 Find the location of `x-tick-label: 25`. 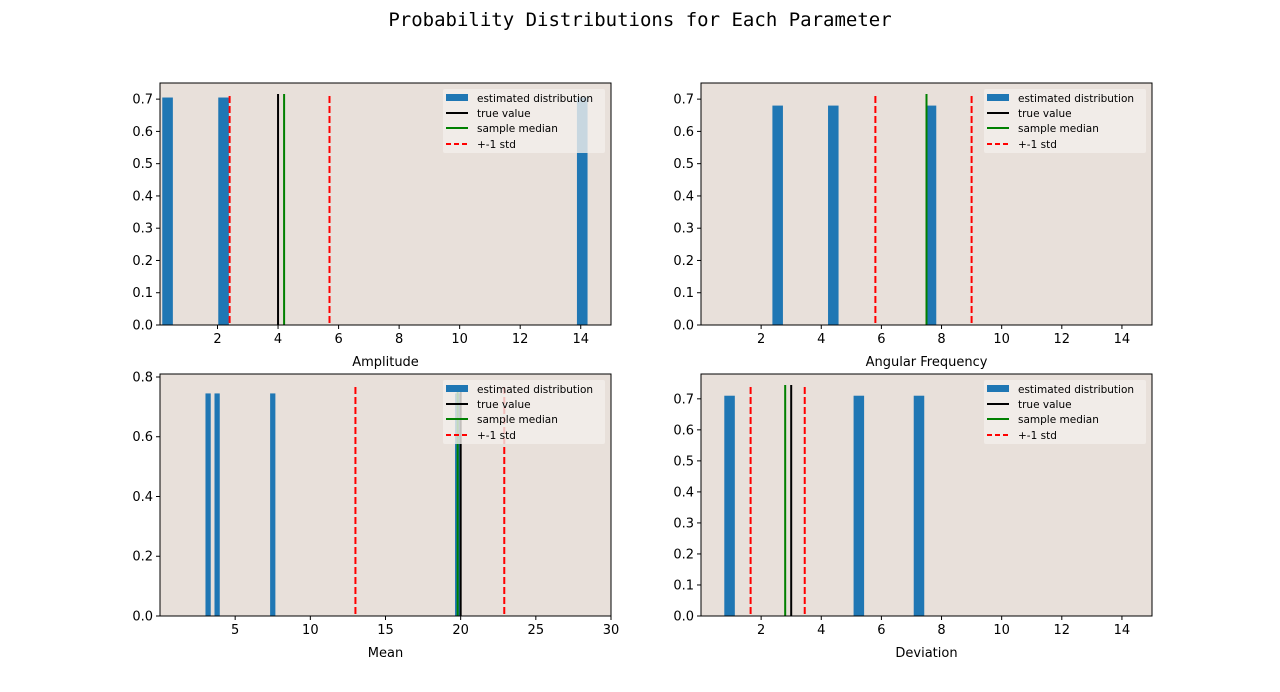

x-tick-label: 25 is located at coordinates (536, 630).